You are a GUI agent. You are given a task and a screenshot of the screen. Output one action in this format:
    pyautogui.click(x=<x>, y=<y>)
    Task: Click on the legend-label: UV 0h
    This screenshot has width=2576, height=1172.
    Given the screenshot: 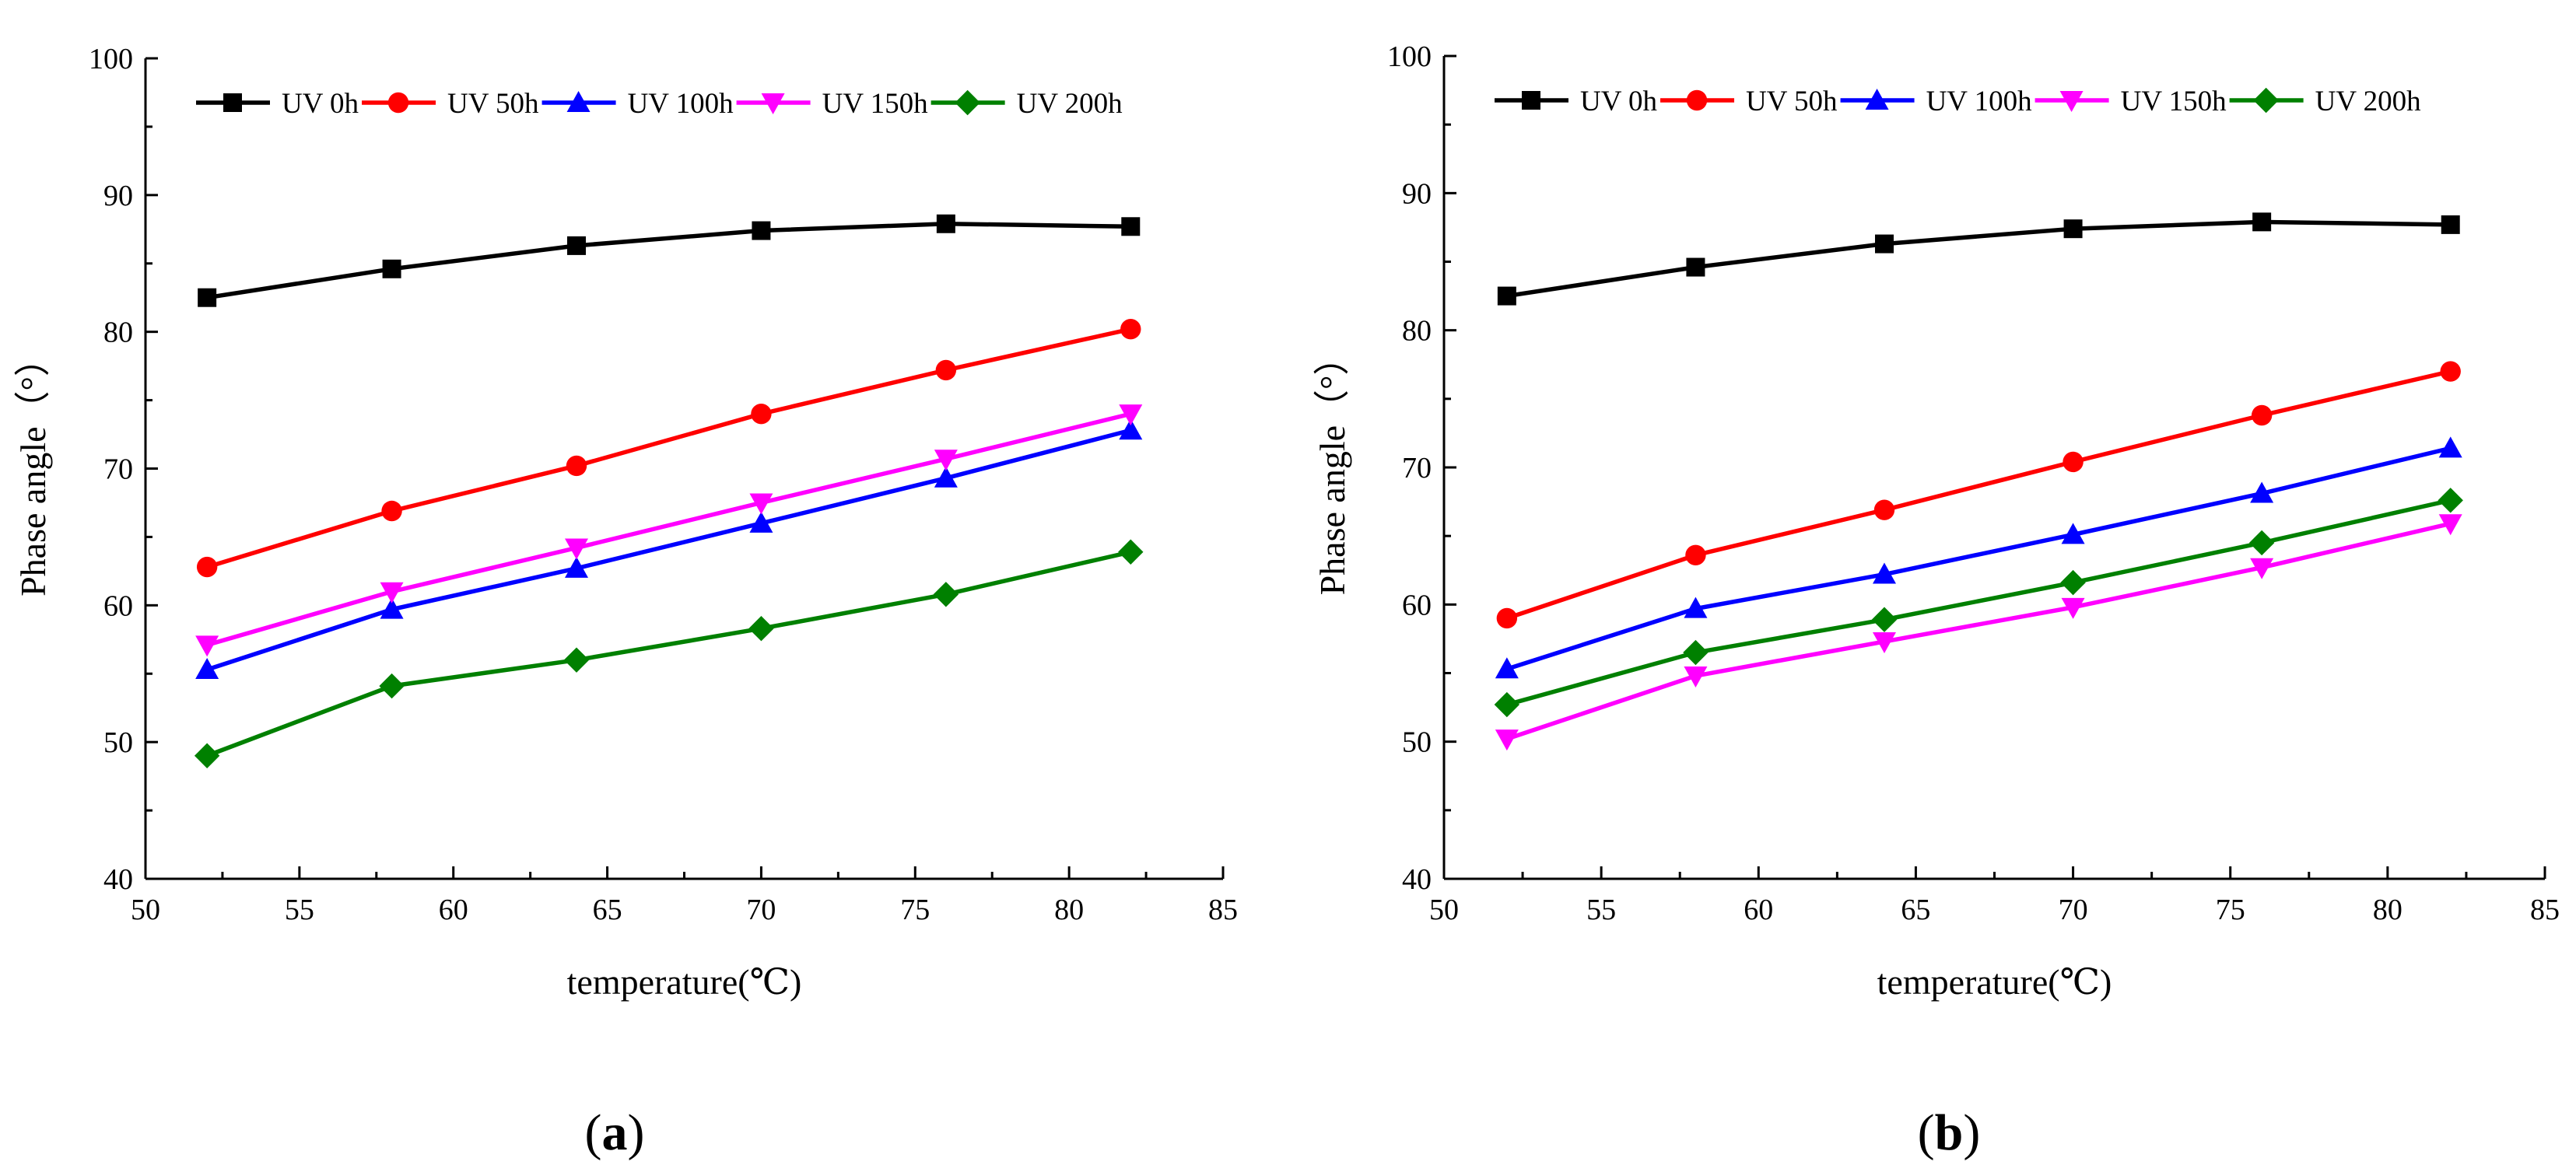 What is the action you would take?
    pyautogui.click(x=1619, y=102)
    